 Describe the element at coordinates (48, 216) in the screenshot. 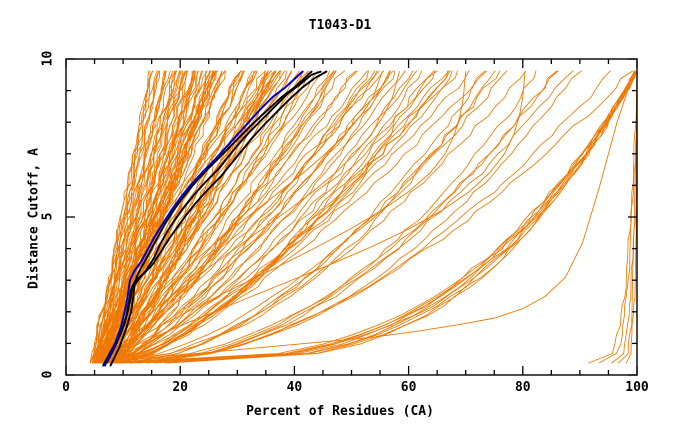

I see `y-tick-label: 5` at that location.